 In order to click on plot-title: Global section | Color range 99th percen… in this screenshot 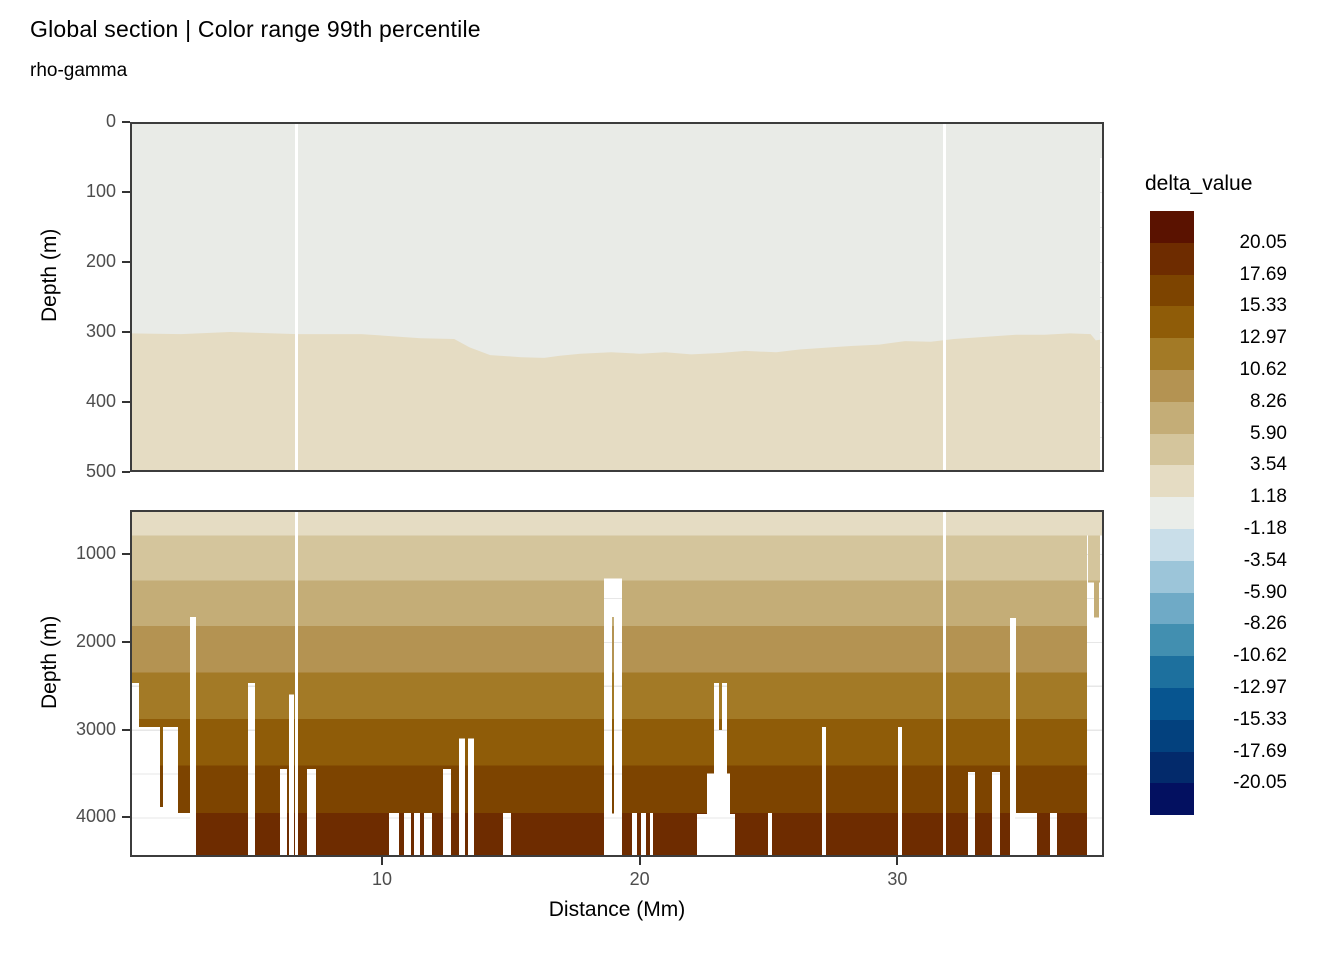, I will do `click(255, 29)`.